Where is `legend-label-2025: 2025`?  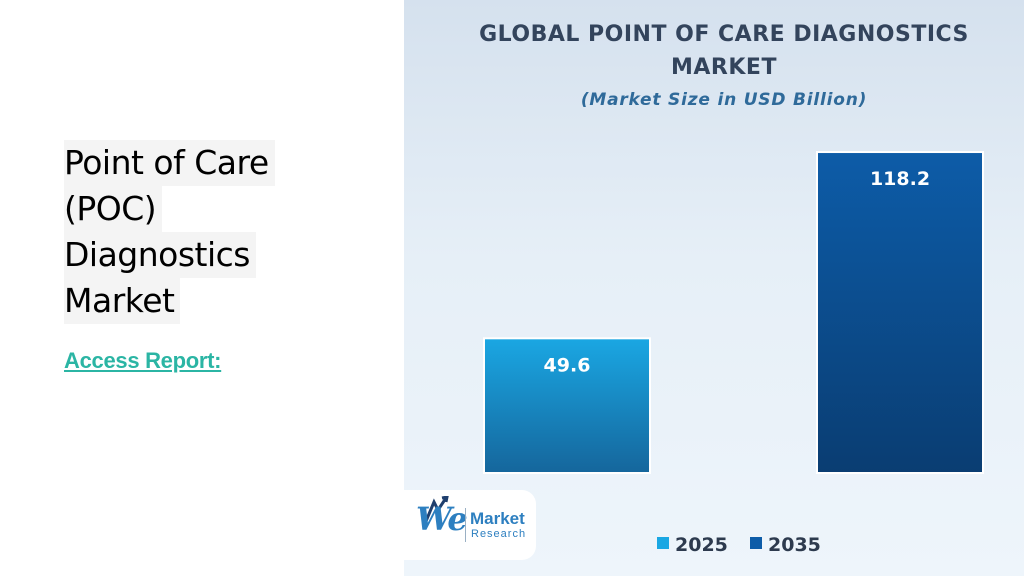 legend-label-2025: 2025 is located at coordinates (701, 545).